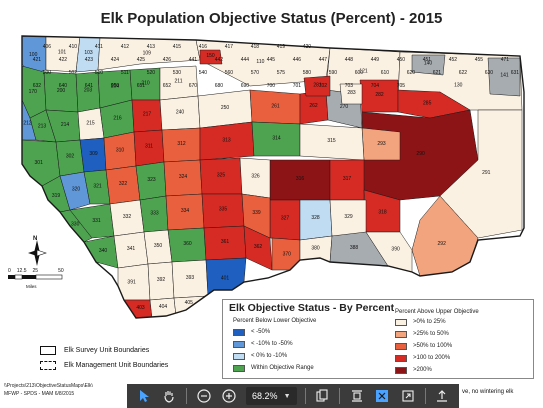 The height and width of the screenshot is (408, 543). I want to click on unit-number-label: 216, so click(117, 119).